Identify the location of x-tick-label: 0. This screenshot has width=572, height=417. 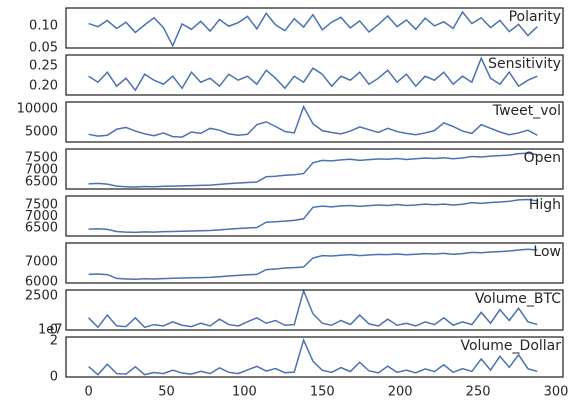
(88, 392).